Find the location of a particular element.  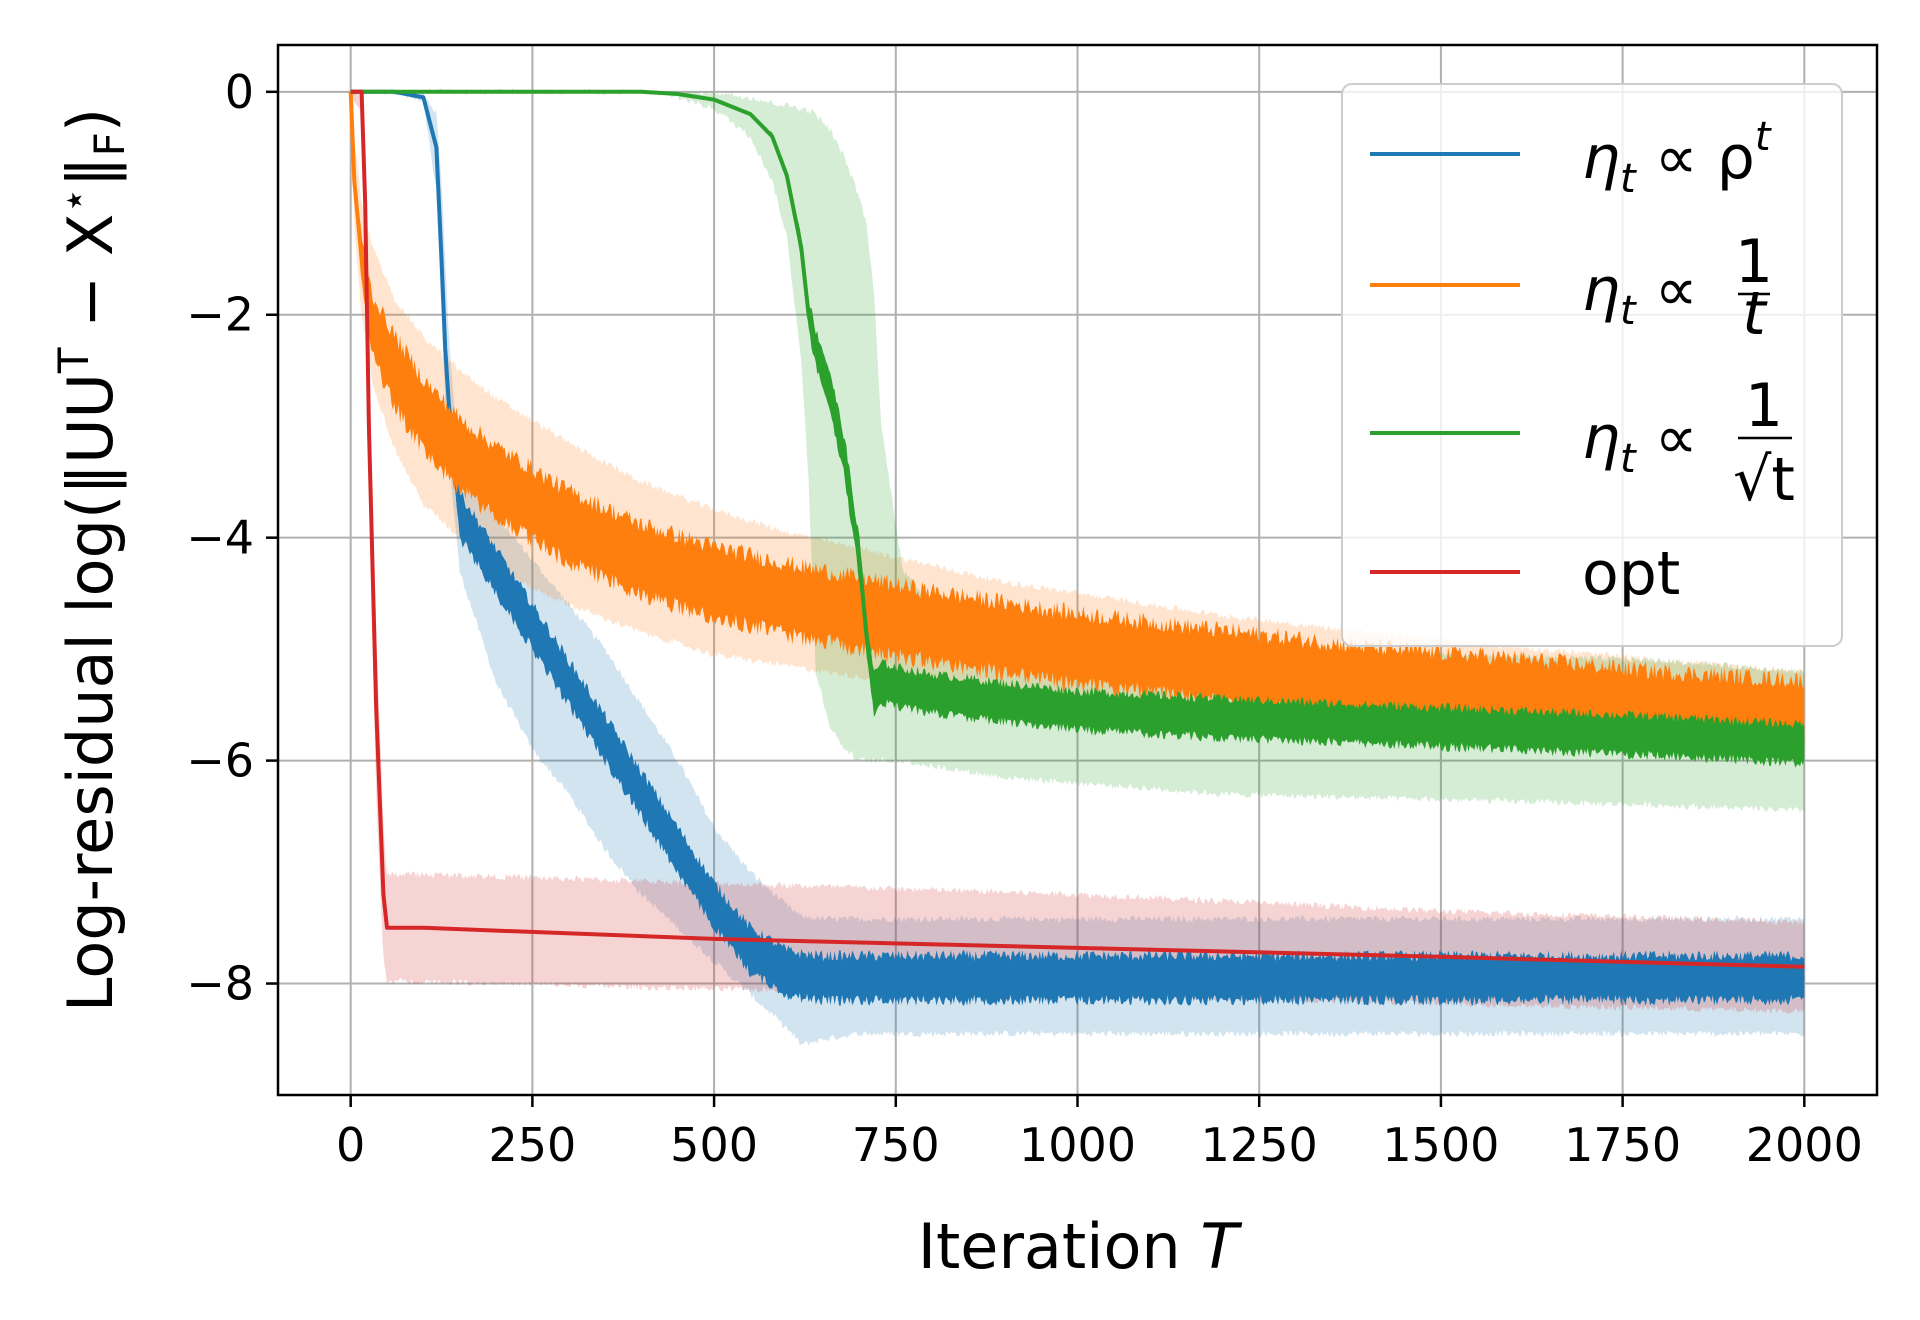

legend-frac-den-inv-t: t is located at coordinates (1755, 314).